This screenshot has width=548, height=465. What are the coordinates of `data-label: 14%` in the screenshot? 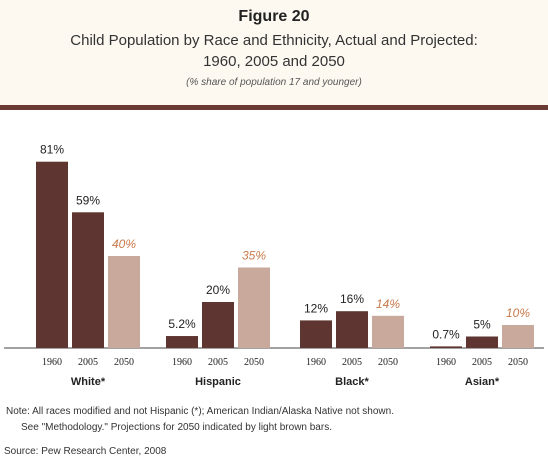 It's located at (388, 304).